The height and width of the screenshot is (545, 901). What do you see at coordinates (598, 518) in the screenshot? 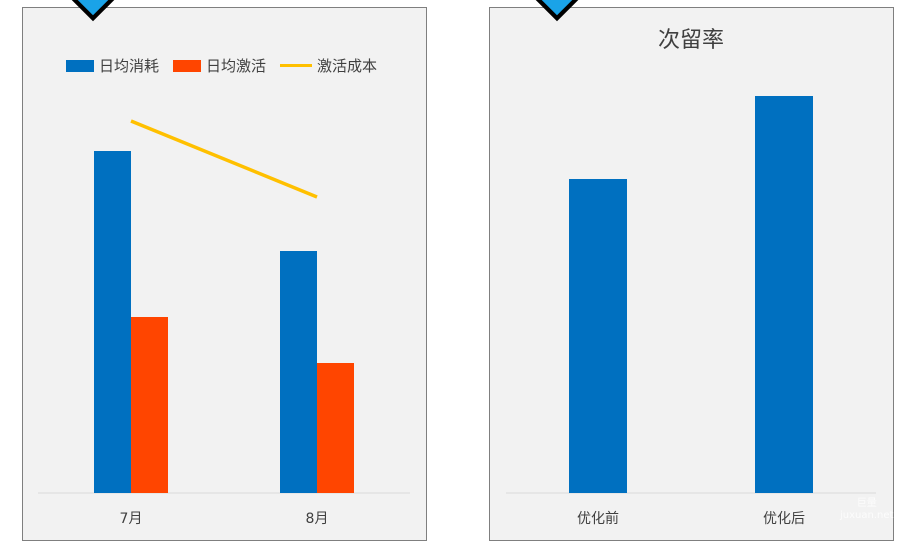
I see `x-tick-label: 优化前` at bounding box center [598, 518].